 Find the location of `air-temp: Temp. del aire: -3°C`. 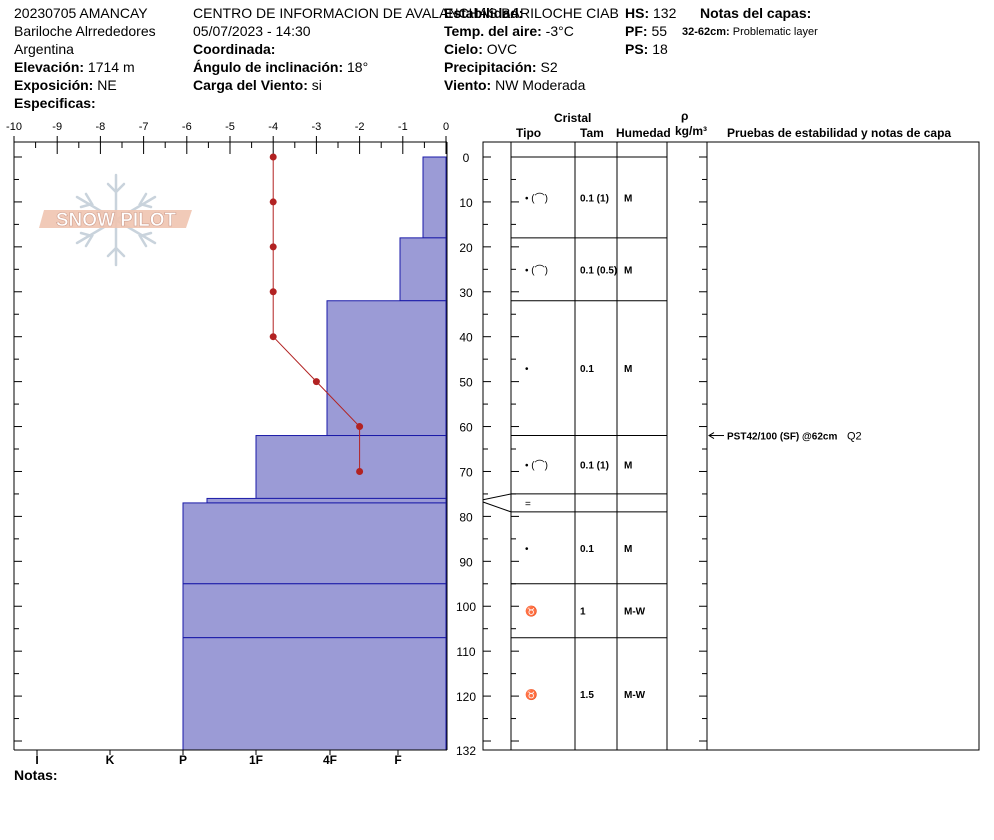

air-temp: Temp. del aire: -3°C is located at coordinates (509, 31).